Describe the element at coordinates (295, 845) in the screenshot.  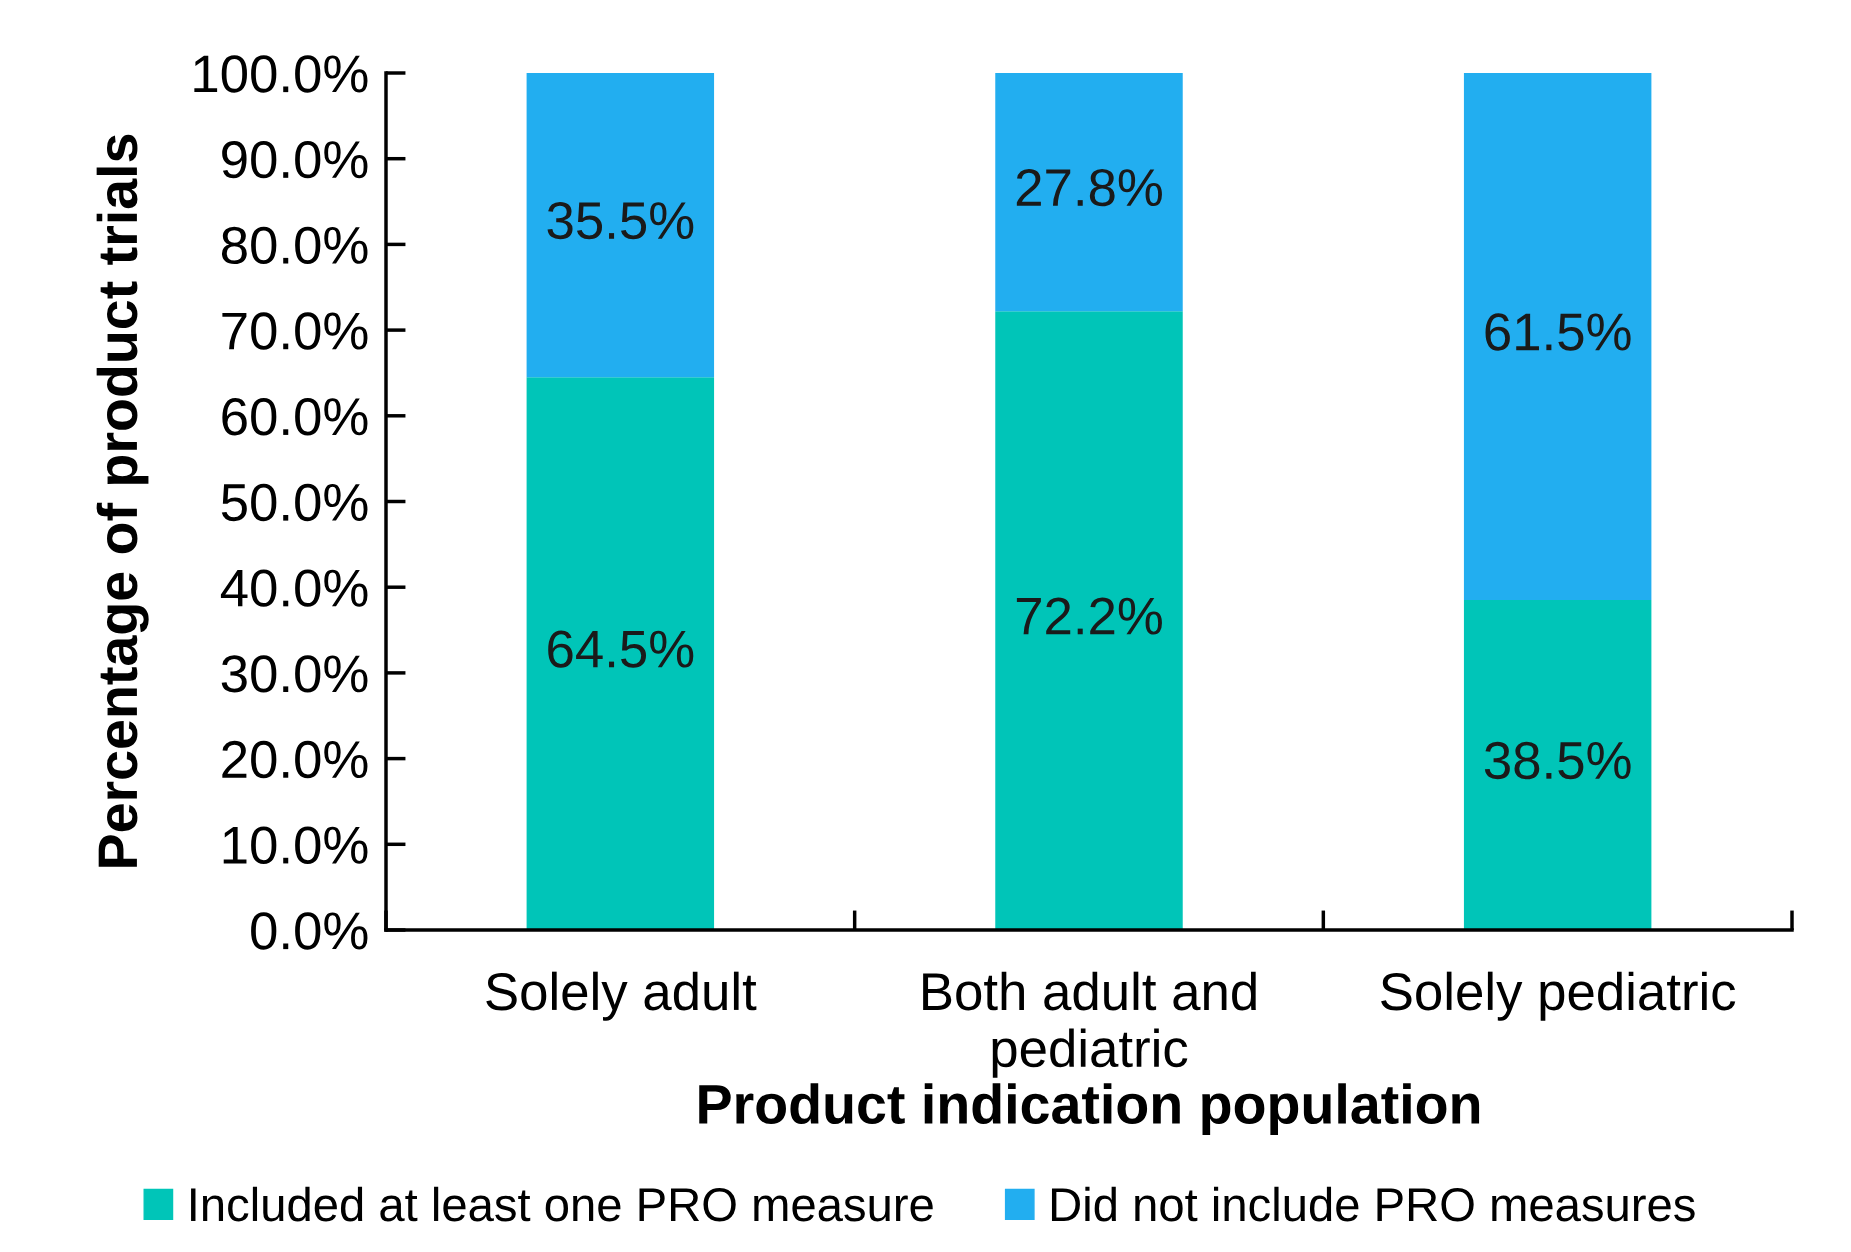
I see `y-tick-label: 10.0%` at that location.